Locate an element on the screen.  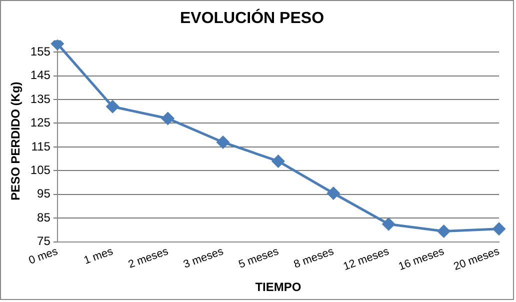
y-tick-label: 135 is located at coordinates (40, 99).